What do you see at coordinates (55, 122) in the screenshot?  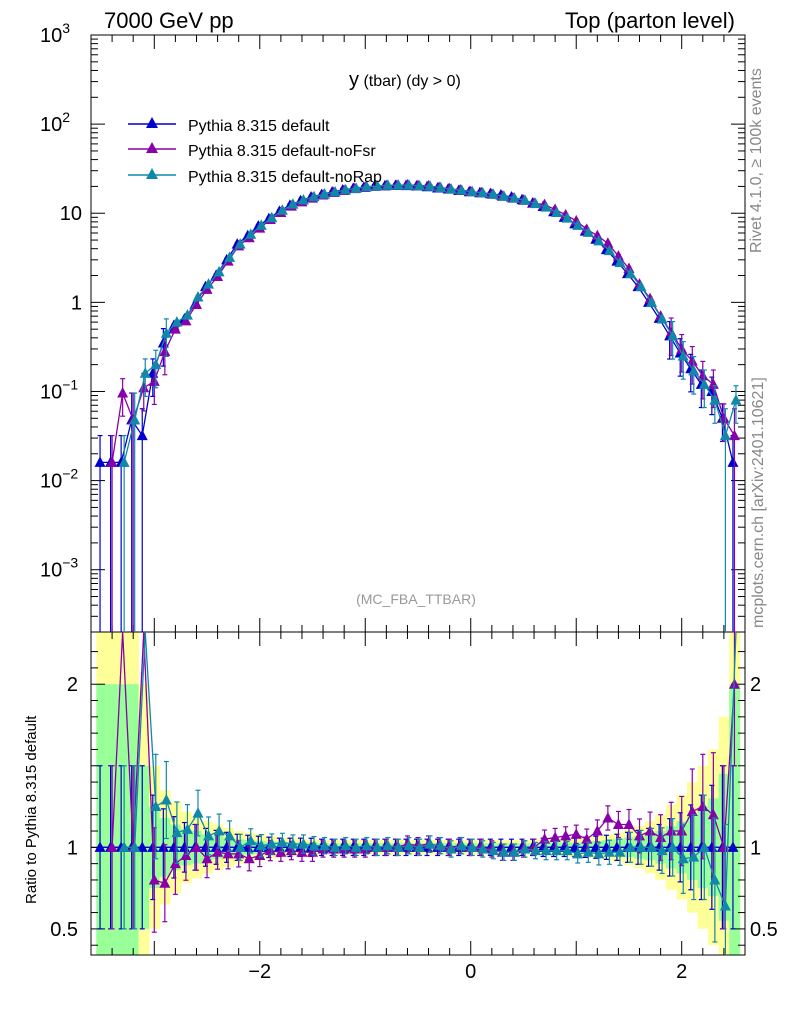 I see `main-y-tick-label: 10²` at bounding box center [55, 122].